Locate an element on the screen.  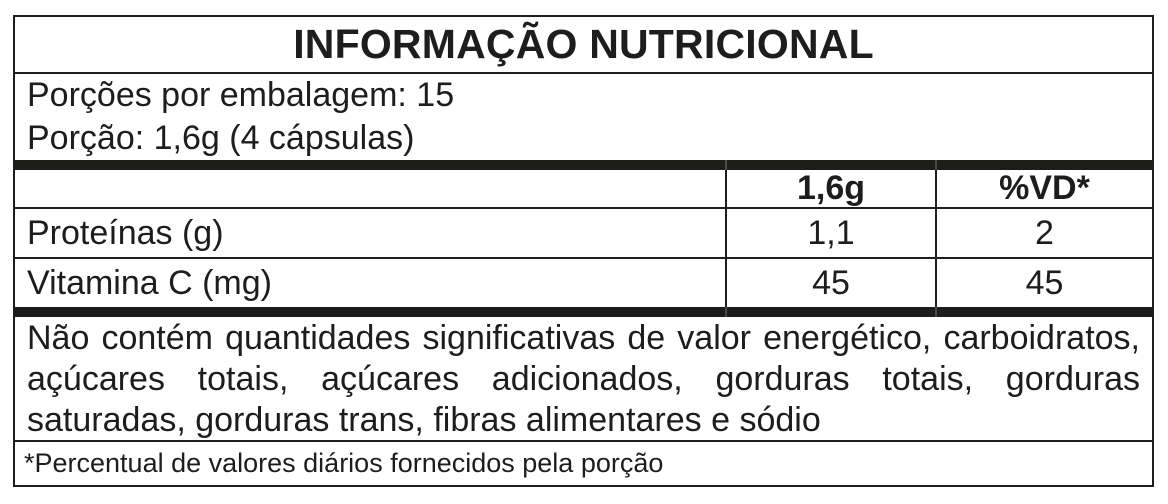
nutrient-amount: 1,1 is located at coordinates (830, 233).